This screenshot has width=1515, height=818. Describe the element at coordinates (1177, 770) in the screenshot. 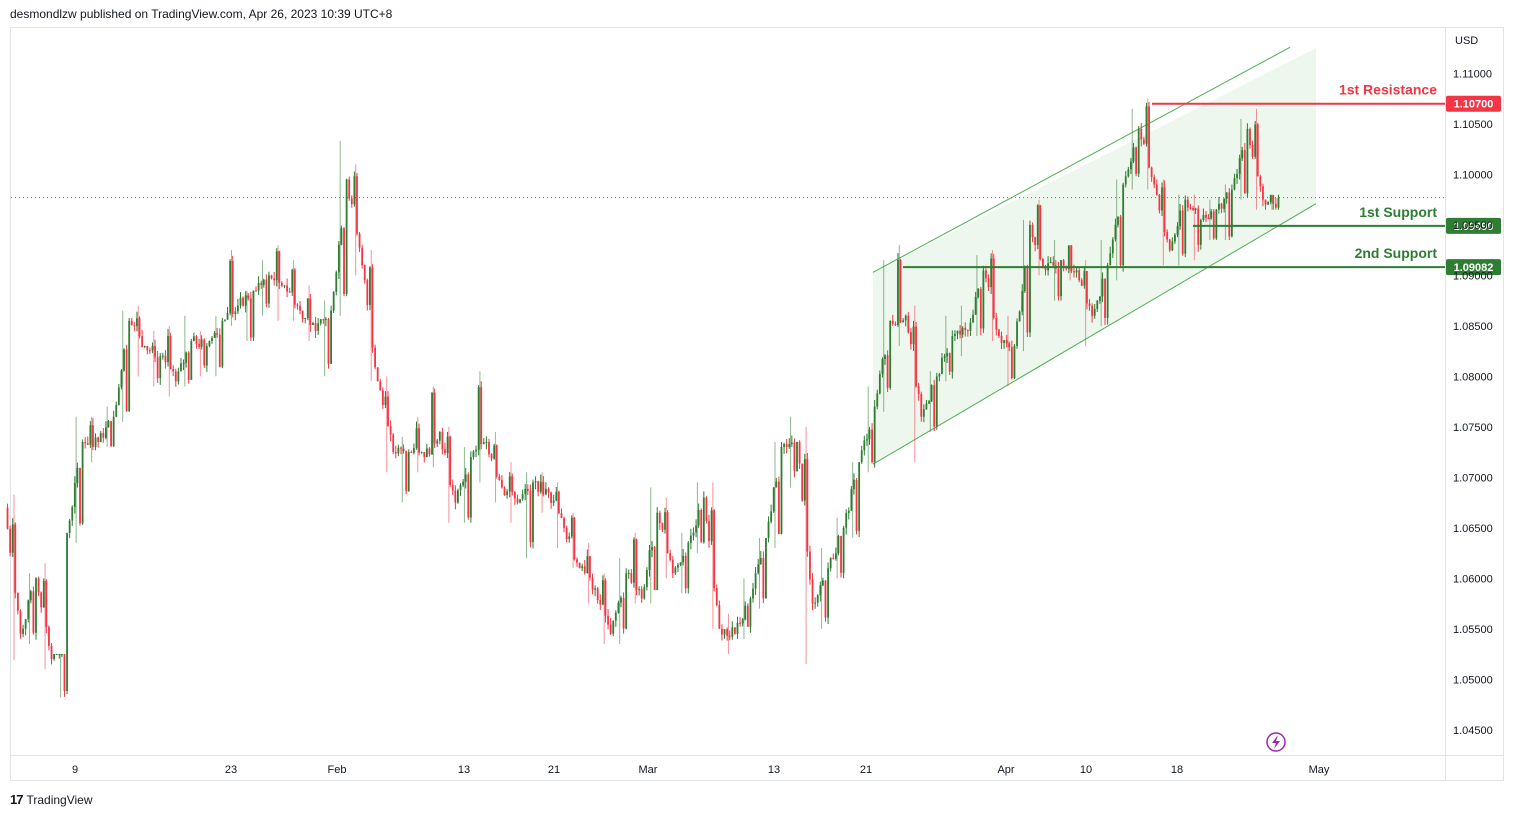

I see `time-tick-label: 18` at that location.